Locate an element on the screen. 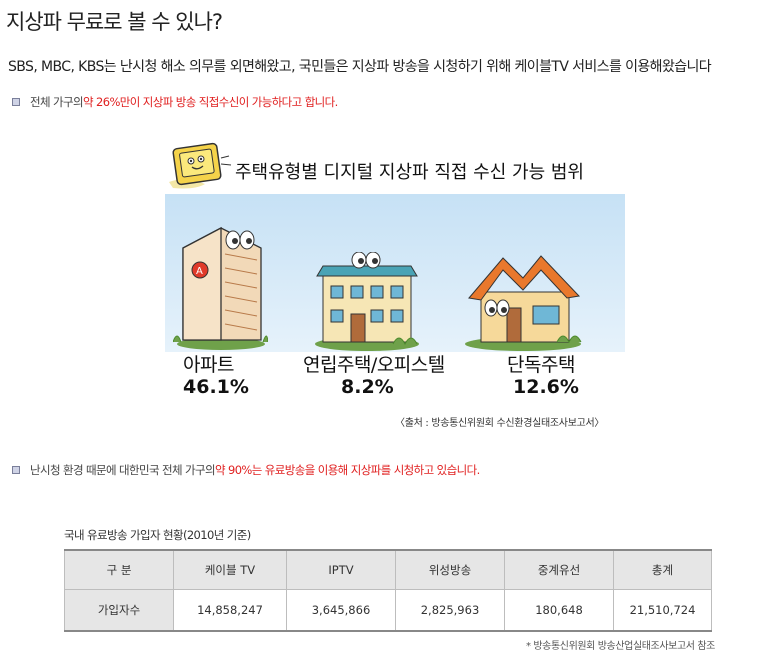 The image size is (764, 661). table-header-cell: IPTV is located at coordinates (341, 569).